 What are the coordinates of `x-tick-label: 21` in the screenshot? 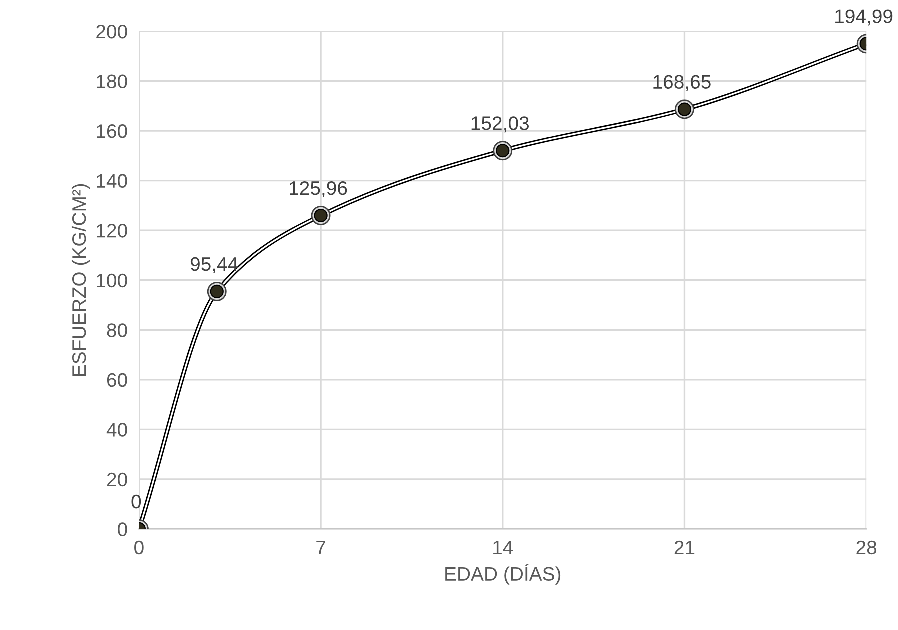 It's located at (684, 547).